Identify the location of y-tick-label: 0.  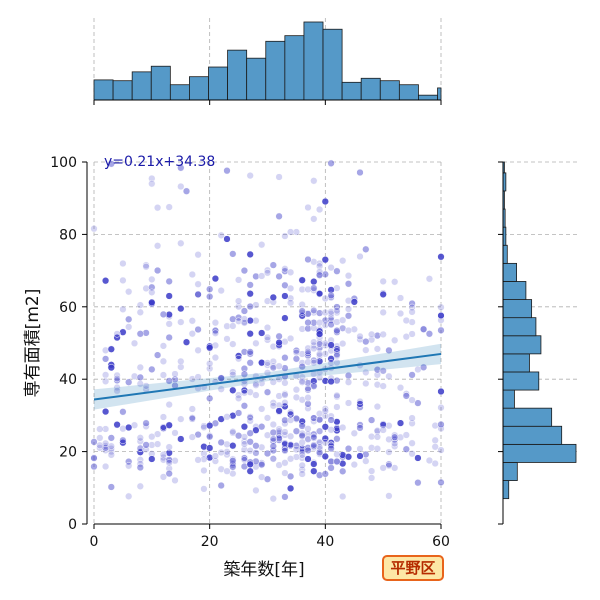
(72, 525).